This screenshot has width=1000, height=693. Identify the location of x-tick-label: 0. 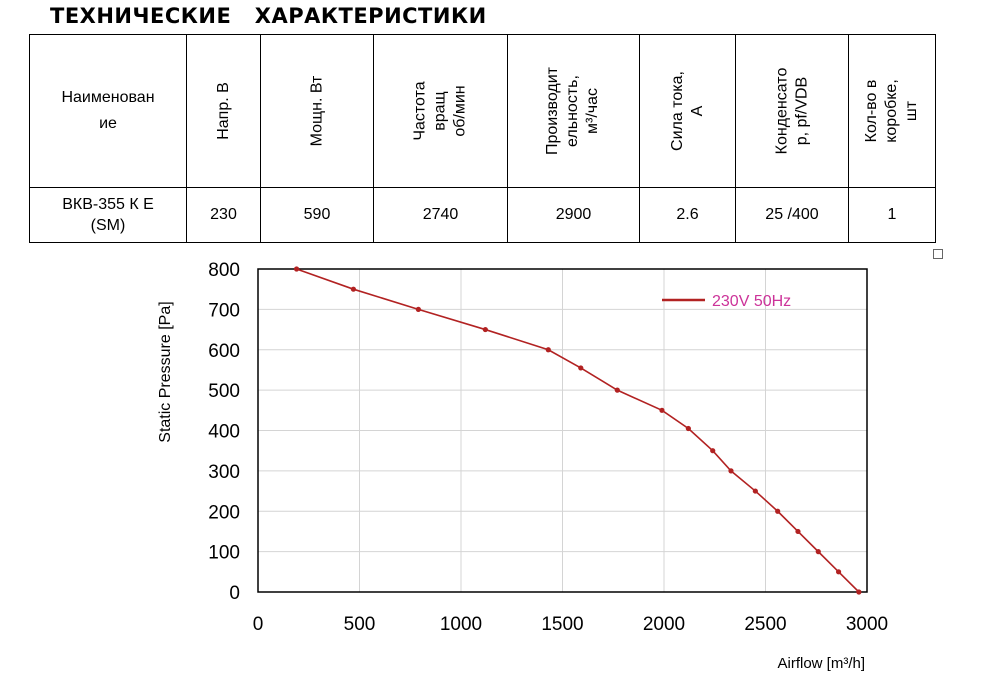
(258, 624).